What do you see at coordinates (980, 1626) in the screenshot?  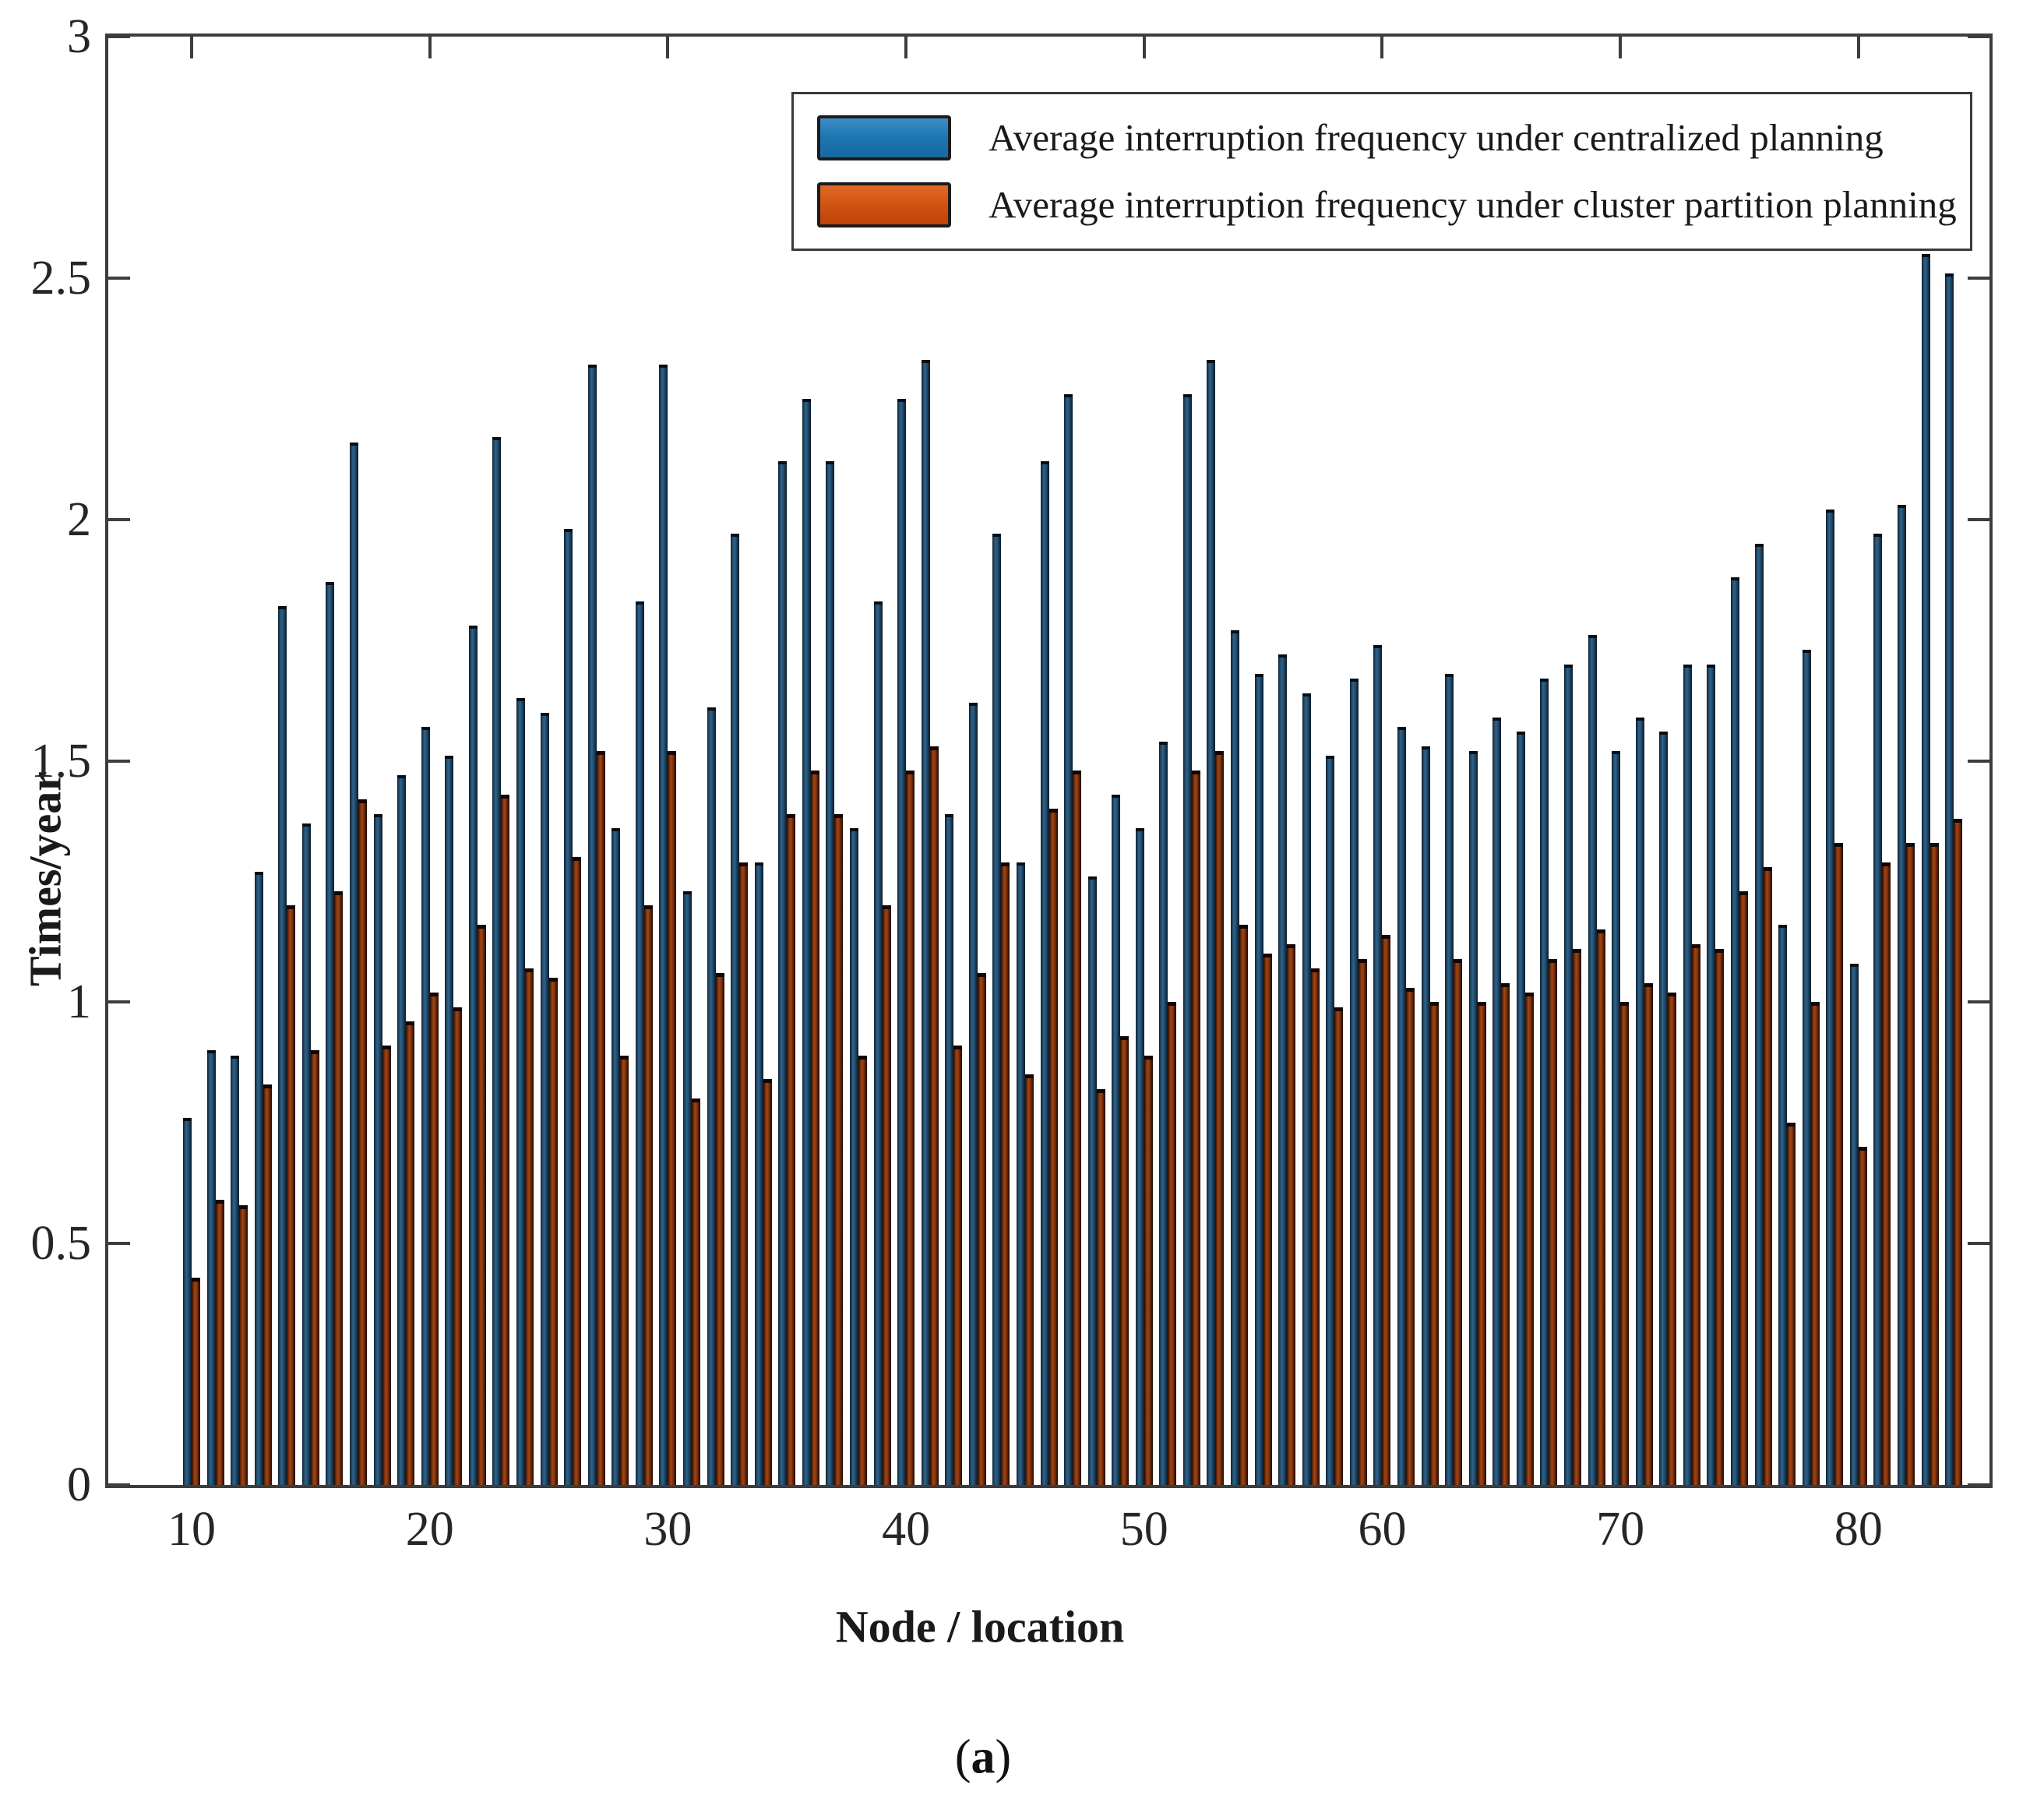 I see `x-axis-title: Node / location` at bounding box center [980, 1626].